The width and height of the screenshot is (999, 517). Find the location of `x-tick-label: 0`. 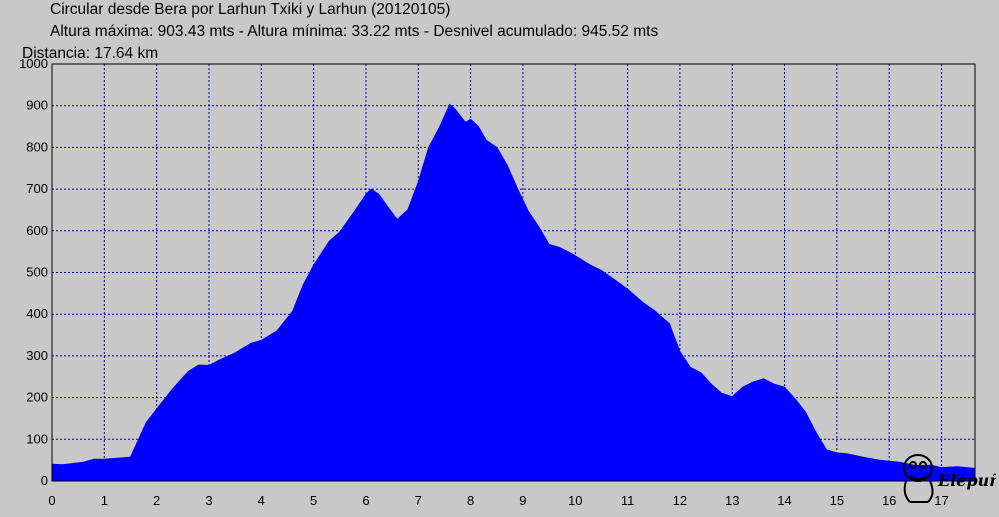

x-tick-label: 0 is located at coordinates (51, 500).